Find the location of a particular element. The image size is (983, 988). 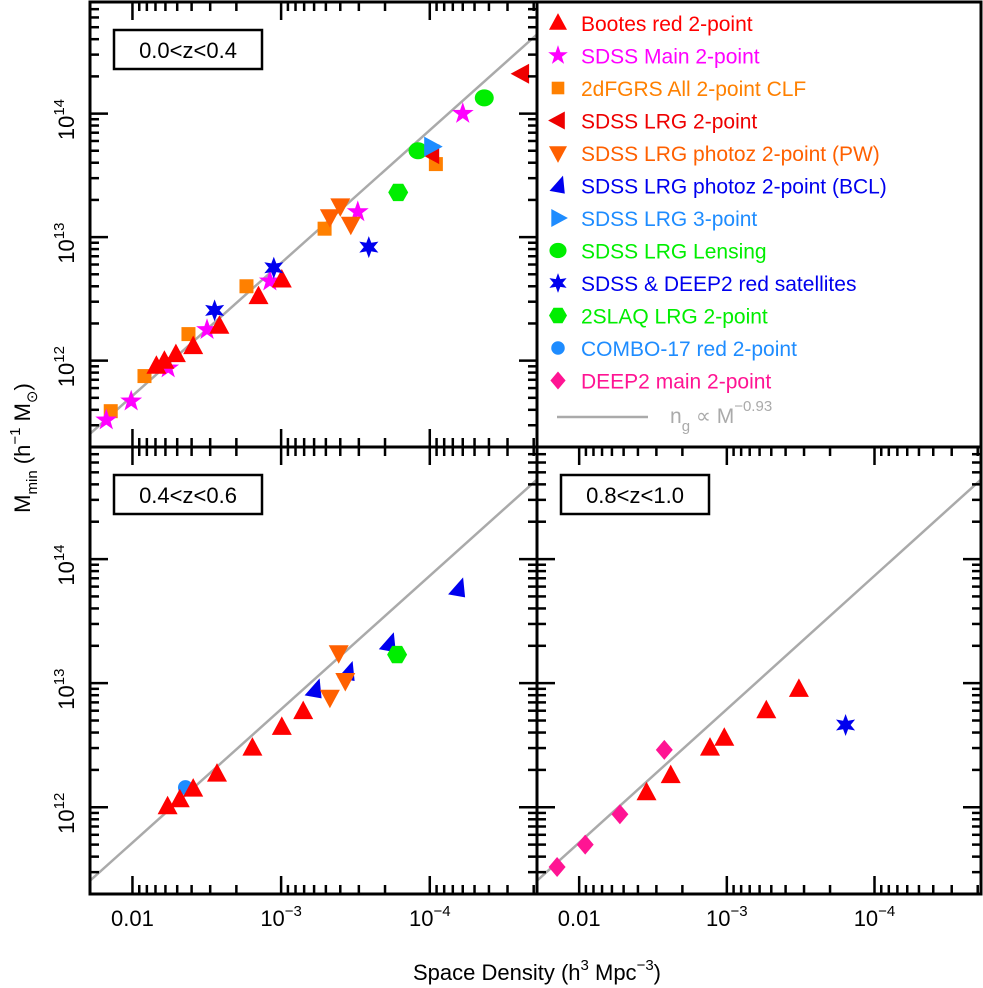

text-span: SDSS LRG photoz 2-point (BCL) is located at coordinates (734, 187).